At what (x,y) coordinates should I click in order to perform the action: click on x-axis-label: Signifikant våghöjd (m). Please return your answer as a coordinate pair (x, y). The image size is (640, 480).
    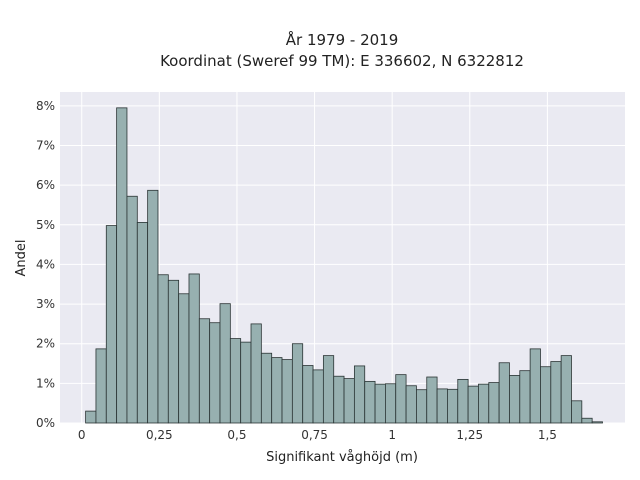
    Looking at the image, I should click on (342, 457).